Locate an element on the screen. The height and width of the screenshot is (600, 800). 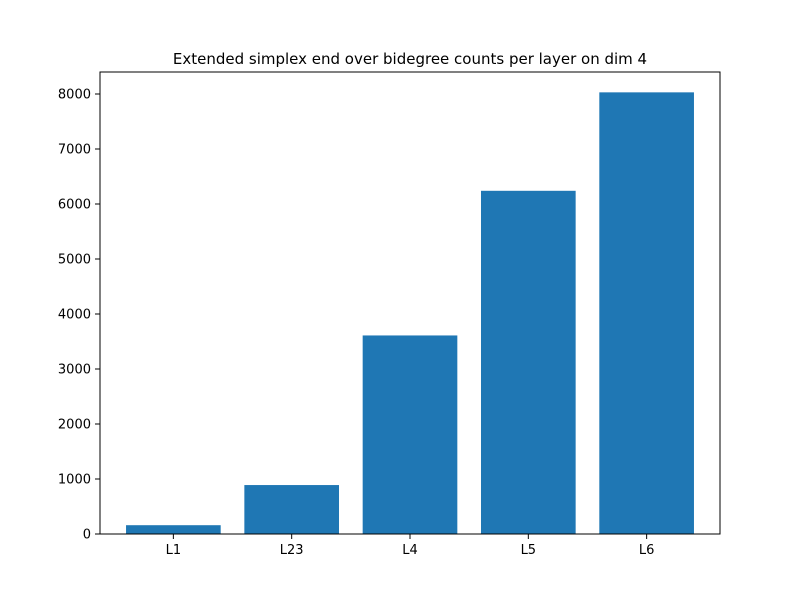
y-tick-label: 7000 is located at coordinates (74, 150).